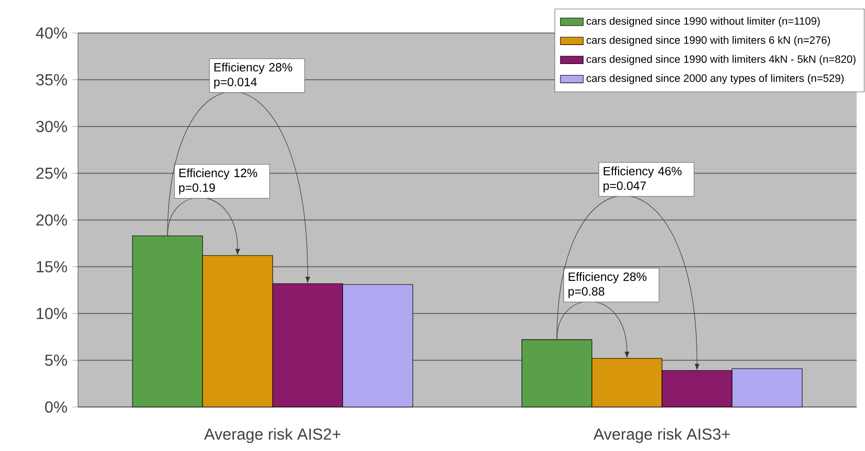 The width and height of the screenshot is (865, 451). What do you see at coordinates (52, 266) in the screenshot?
I see `y-tick-label: 15%` at bounding box center [52, 266].